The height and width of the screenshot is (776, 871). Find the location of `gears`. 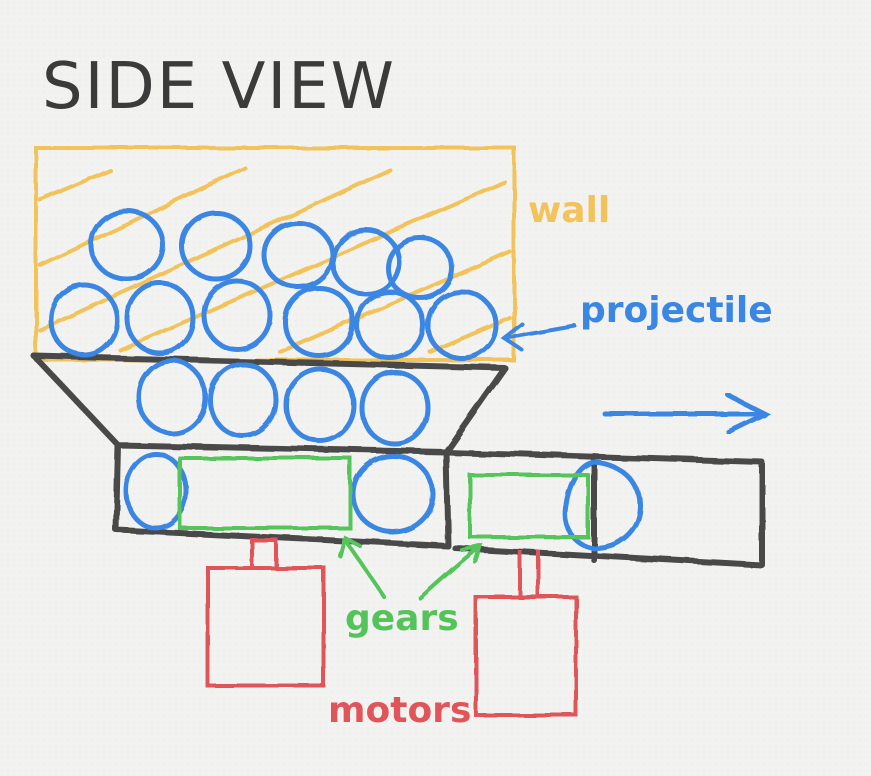

gears is located at coordinates (384, 497).